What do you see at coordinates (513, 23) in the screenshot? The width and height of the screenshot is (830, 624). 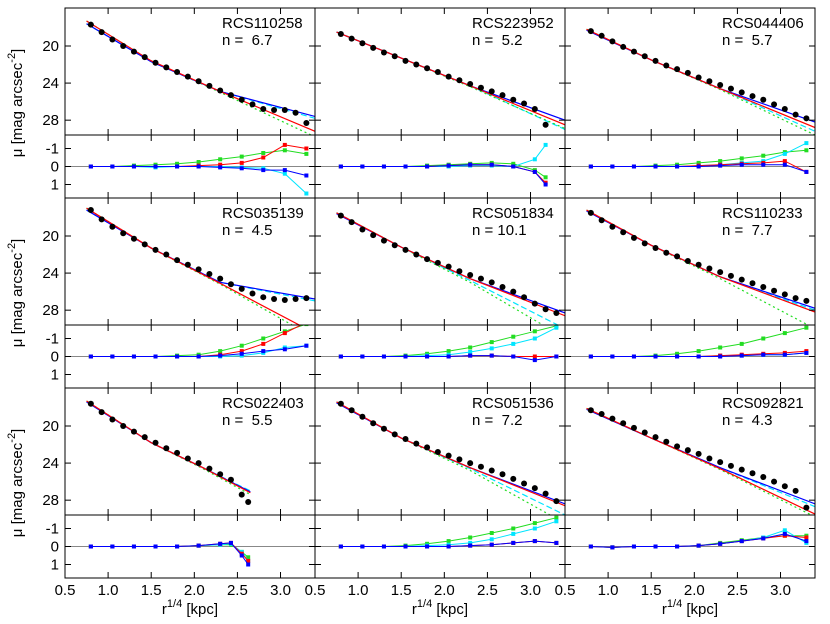 I see `panel-title: RCS223952` at bounding box center [513, 23].